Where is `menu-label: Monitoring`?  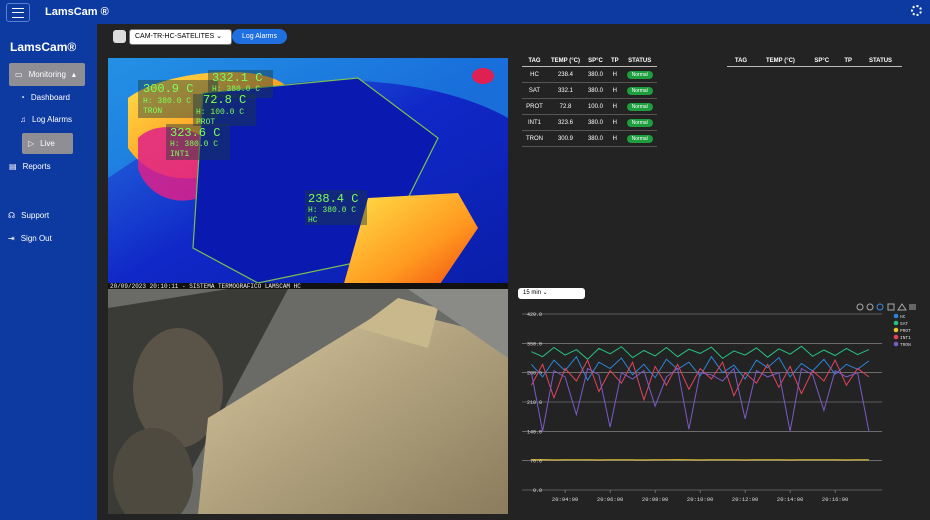 menu-label: Monitoring is located at coordinates (47, 74).